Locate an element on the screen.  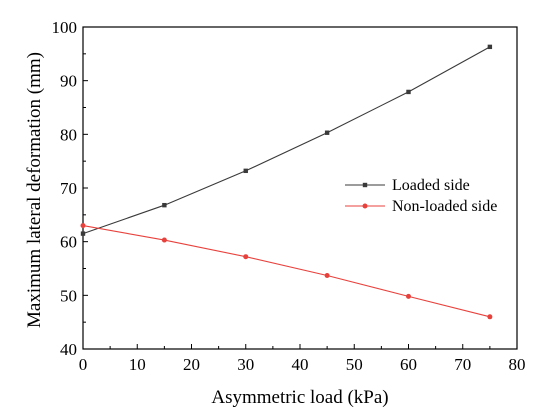
x-tick-label: 60 is located at coordinates (408, 364).